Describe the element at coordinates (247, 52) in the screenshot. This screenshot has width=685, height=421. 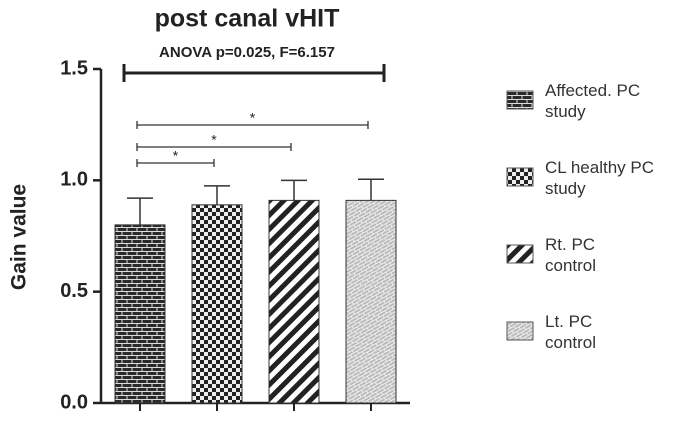
I see `anova-label: ANOVA p=0.025, F=6.157` at that location.